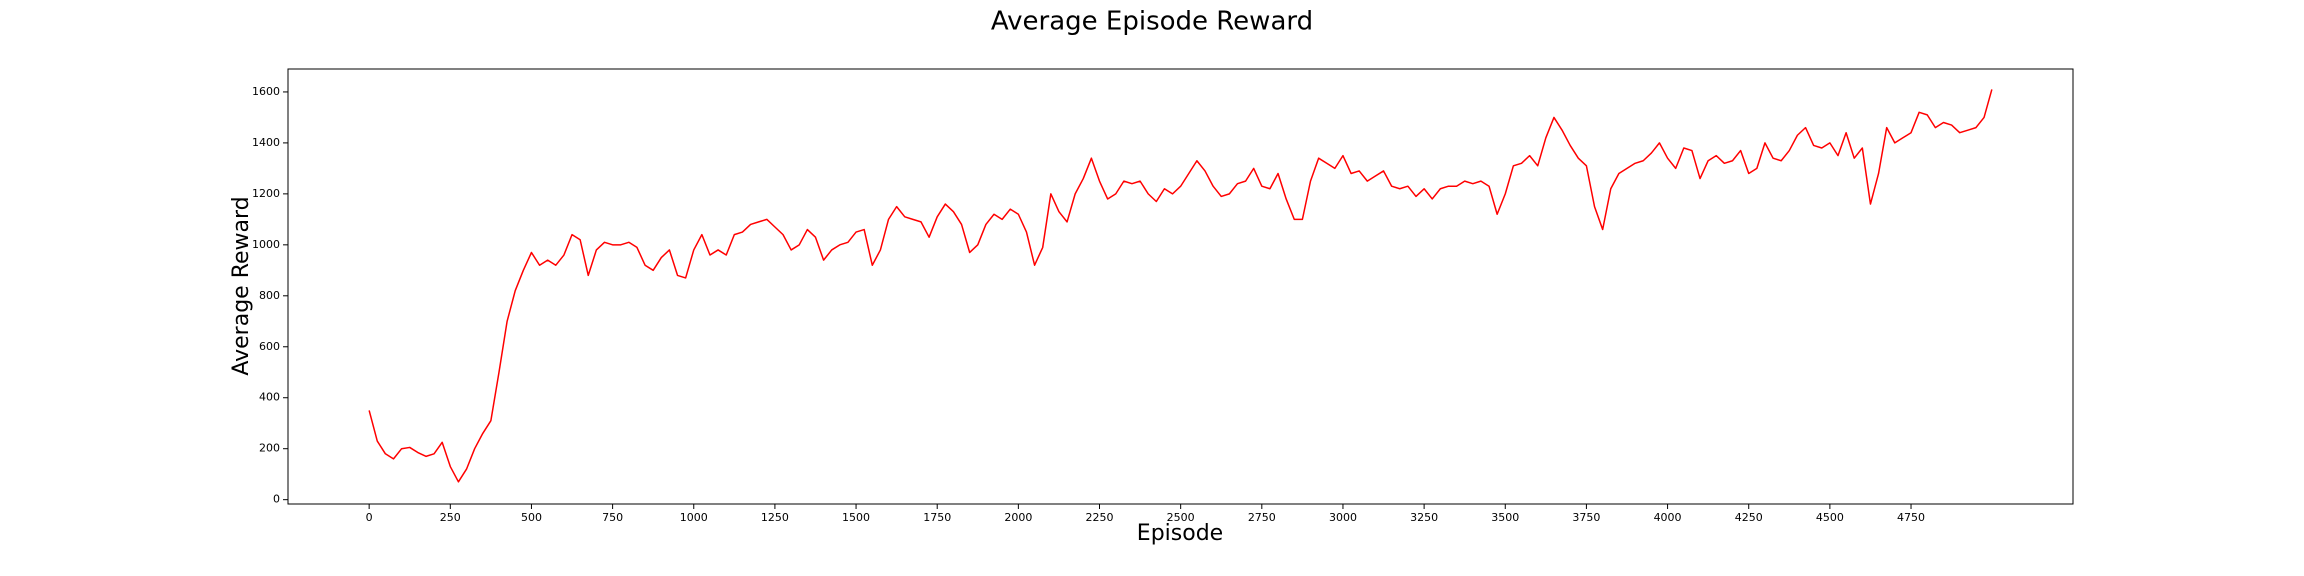 Image resolution: width=2304 pixels, height=576 pixels. What do you see at coordinates (1262, 517) in the screenshot?
I see `x-tick-label: 2750` at bounding box center [1262, 517].